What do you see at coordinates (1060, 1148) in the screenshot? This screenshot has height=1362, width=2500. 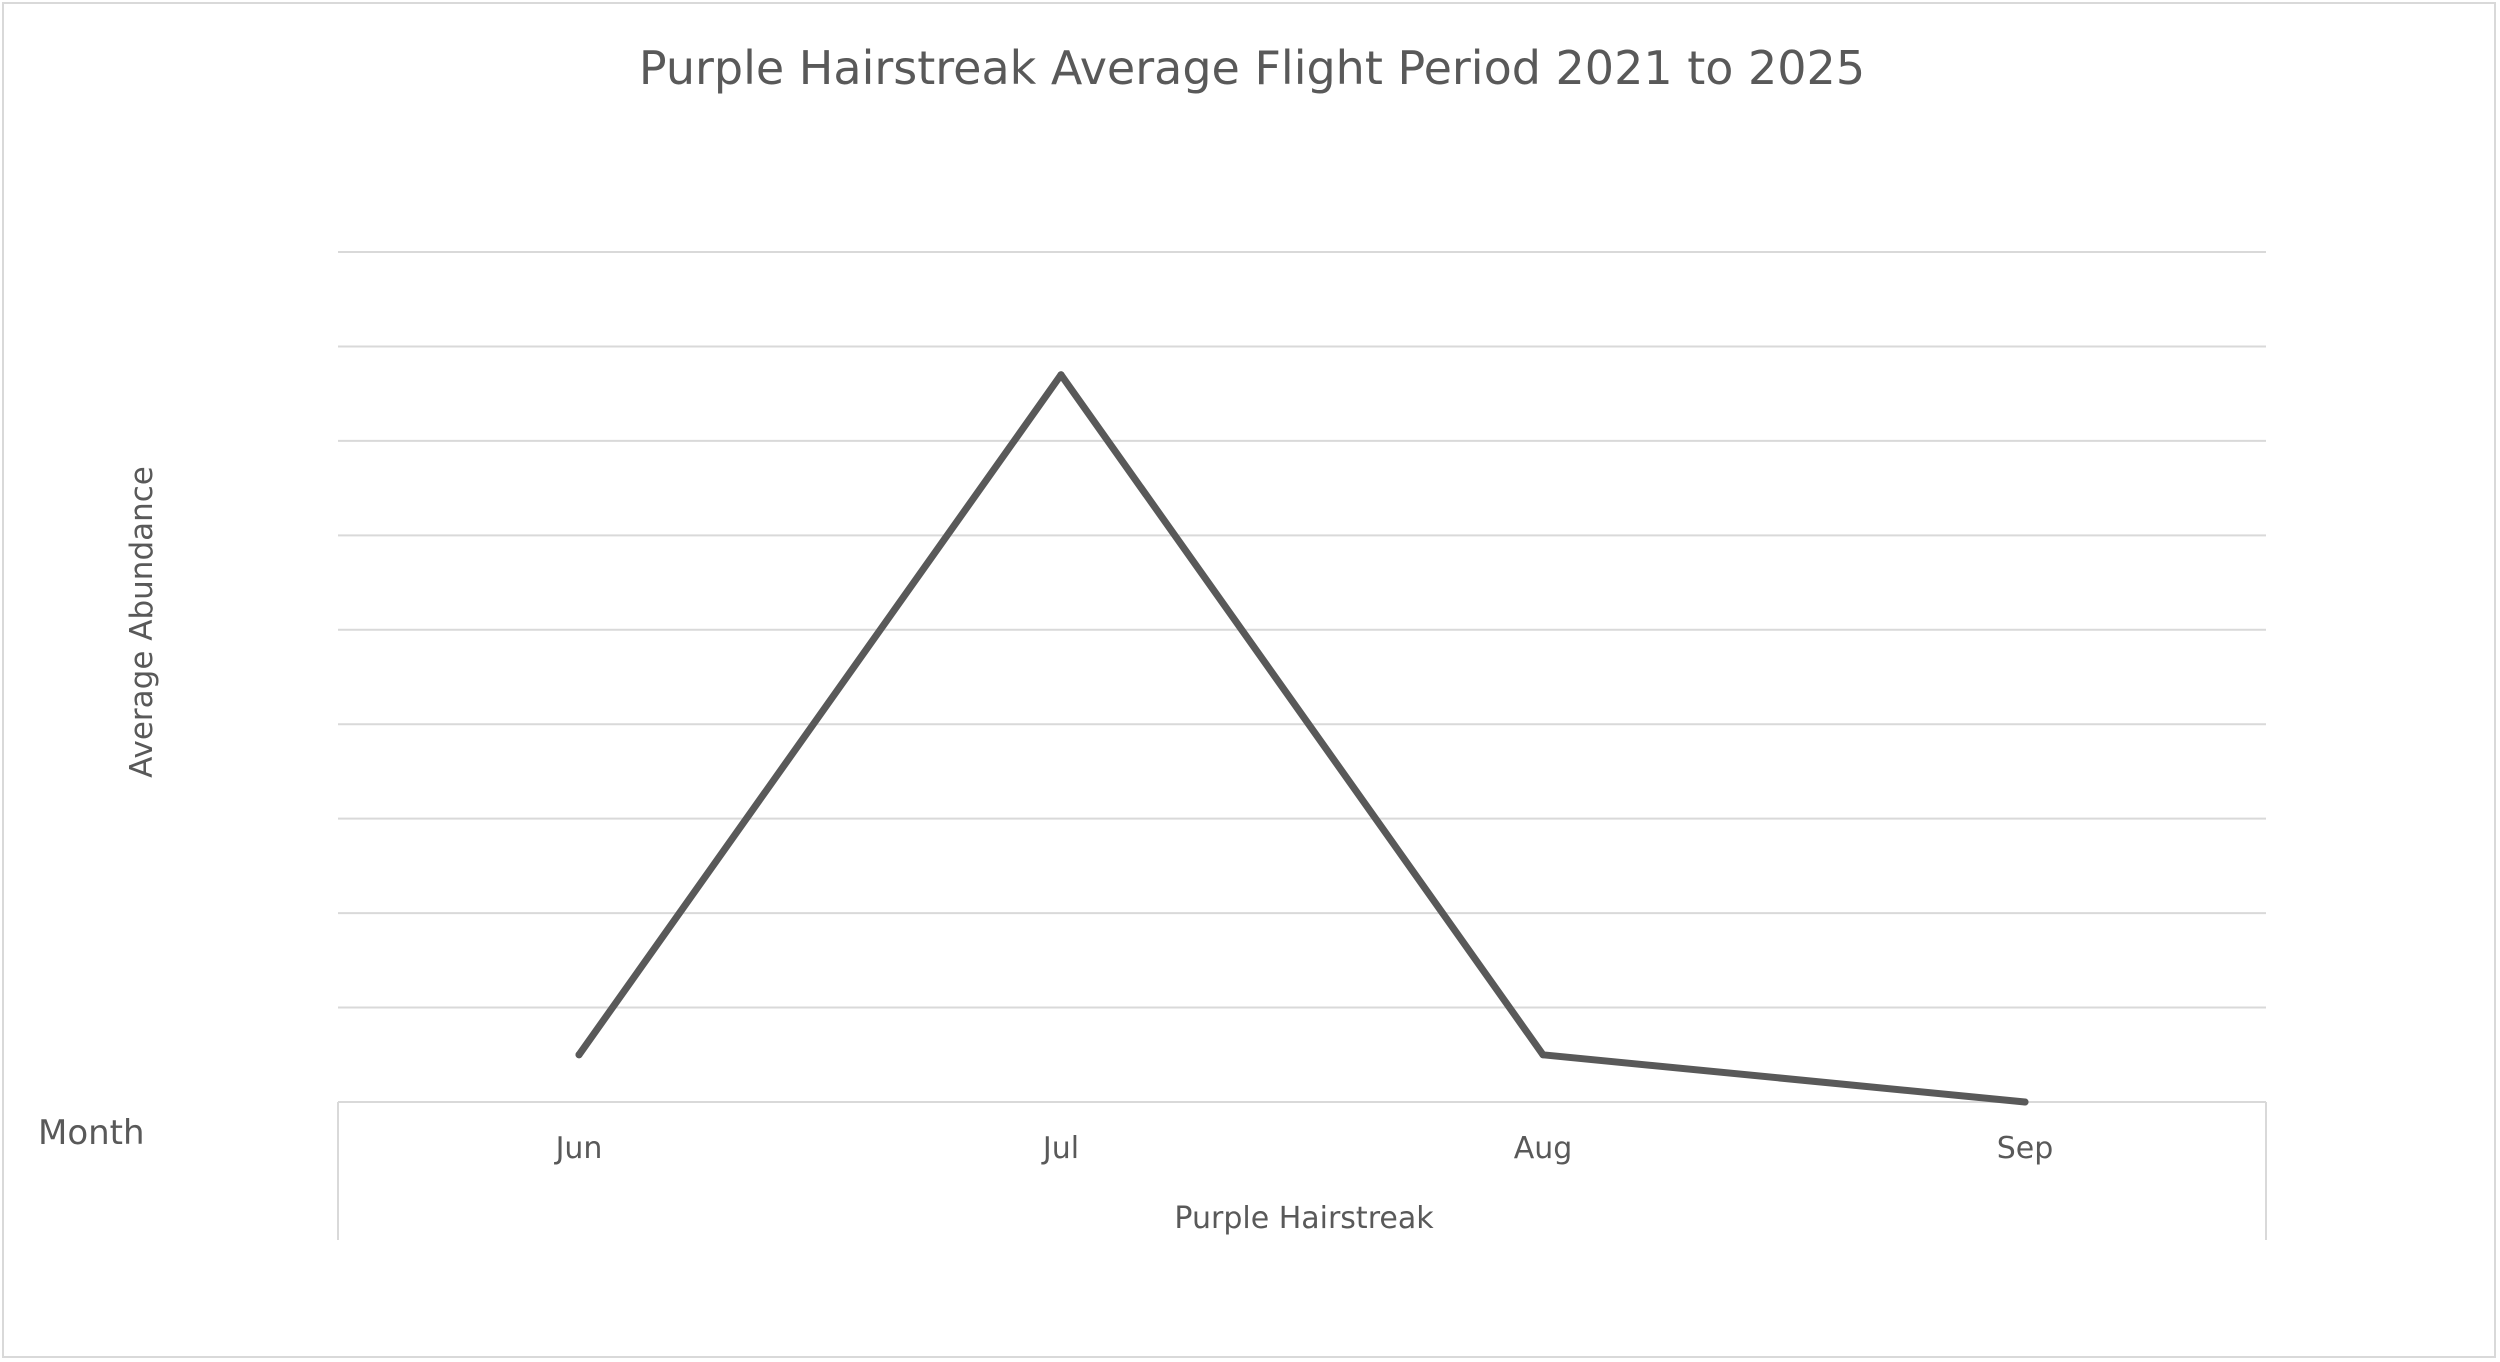 I see `x-tick-label: Jul` at bounding box center [1060, 1148].